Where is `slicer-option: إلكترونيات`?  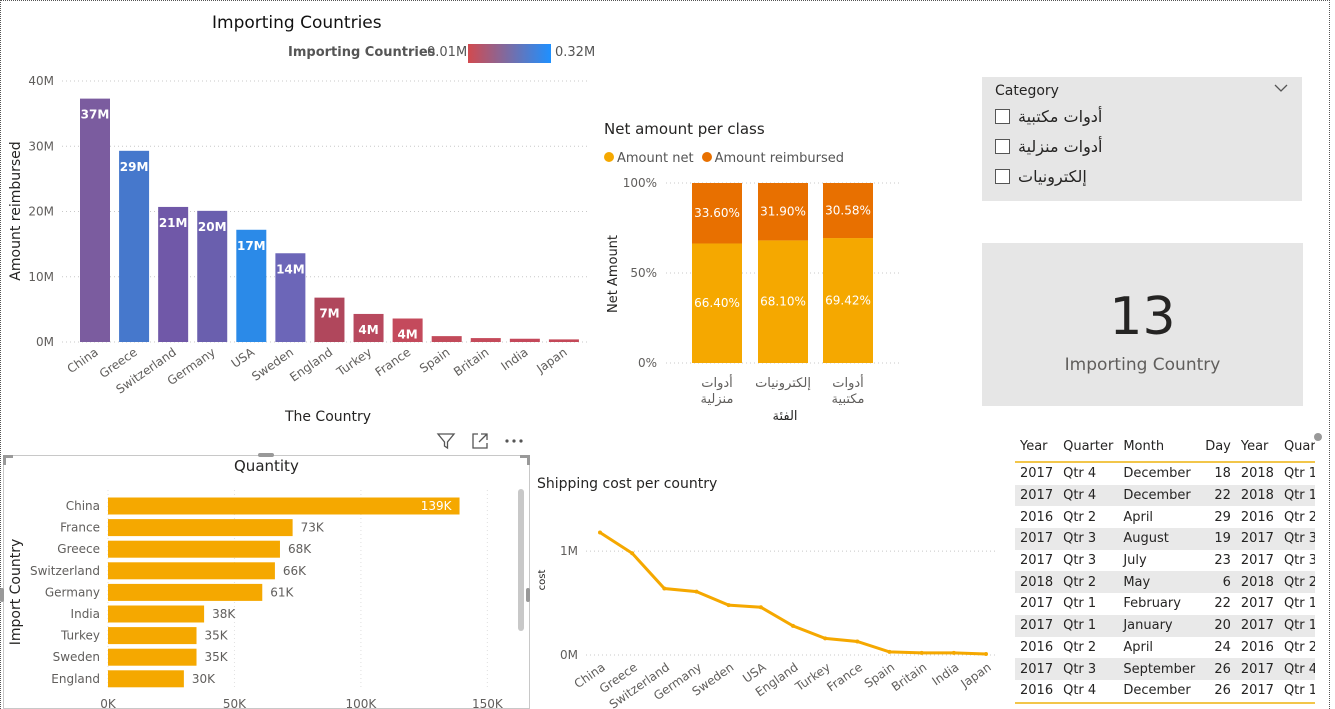 slicer-option: إلكترونيات is located at coordinates (1041, 176).